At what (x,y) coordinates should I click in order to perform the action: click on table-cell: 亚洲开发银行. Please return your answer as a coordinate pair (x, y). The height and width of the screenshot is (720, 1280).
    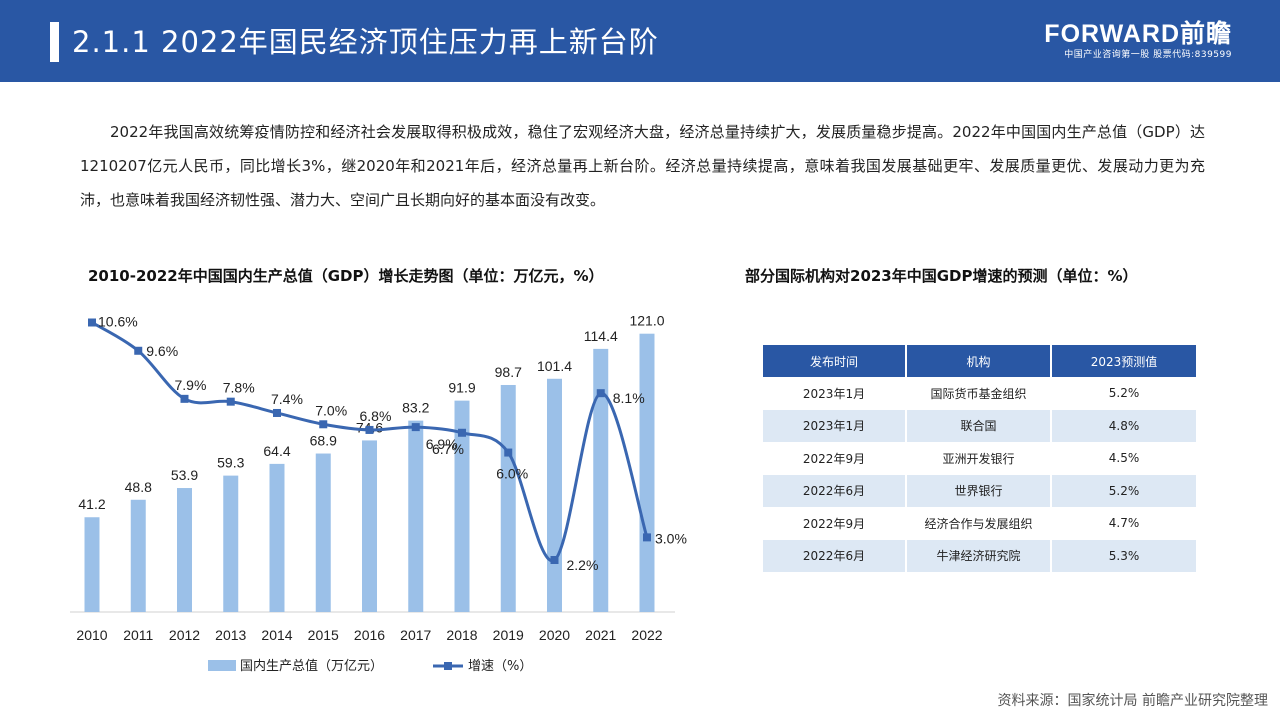
    Looking at the image, I should click on (979, 458).